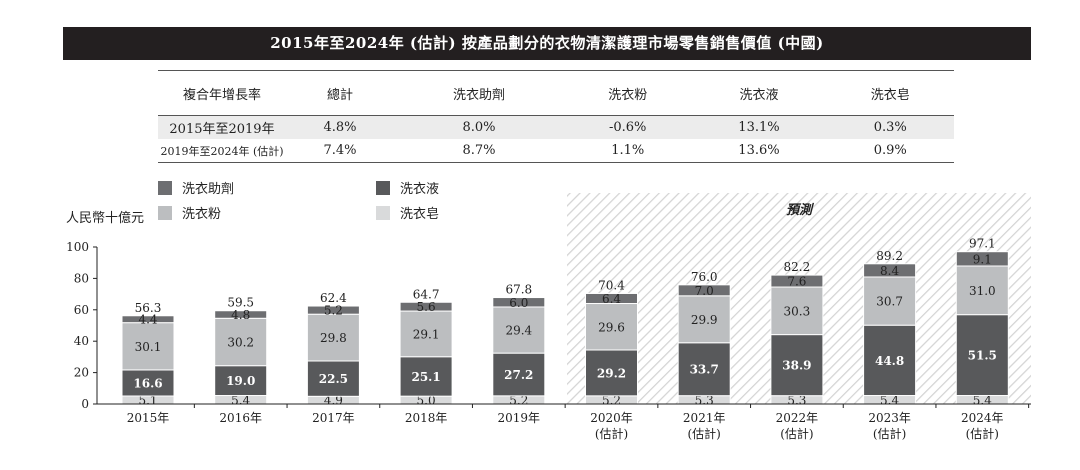 Image resolution: width=1080 pixels, height=470 pixels. Describe the element at coordinates (240, 418) in the screenshot. I see `x-tick-label: 2016年` at that location.